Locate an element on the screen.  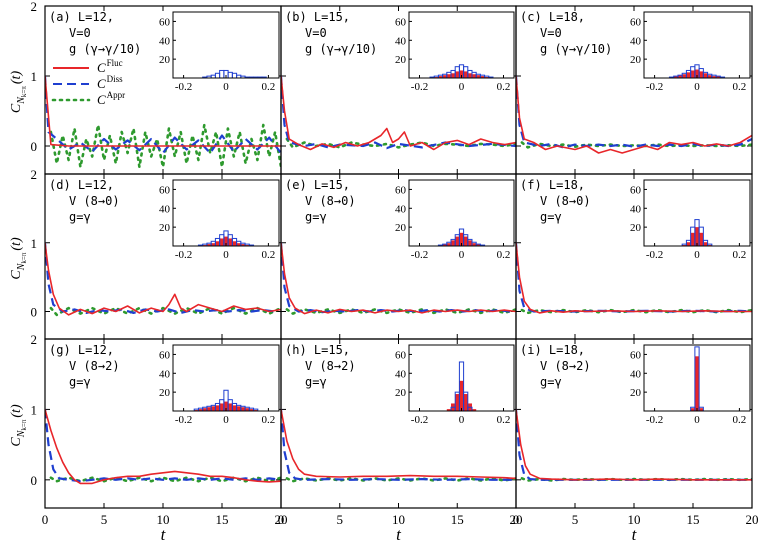
series-fluc-g is located at coordinates (163, 447).